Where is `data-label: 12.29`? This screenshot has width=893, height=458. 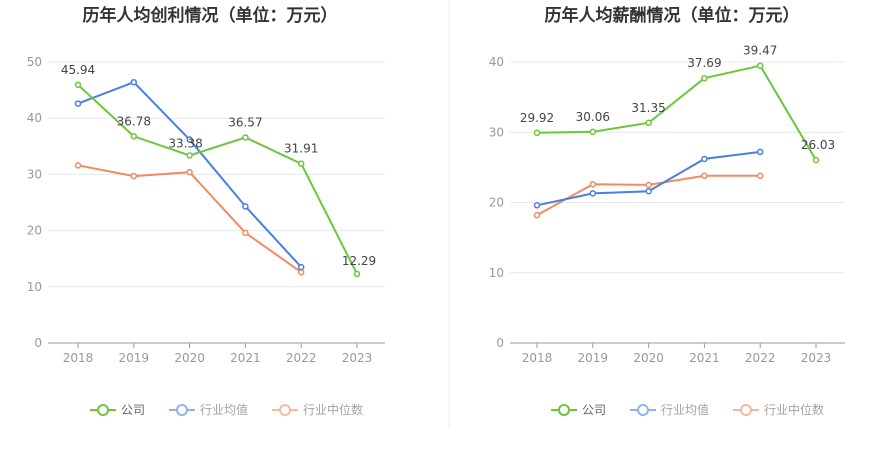 data-label: 12.29 is located at coordinates (359, 261).